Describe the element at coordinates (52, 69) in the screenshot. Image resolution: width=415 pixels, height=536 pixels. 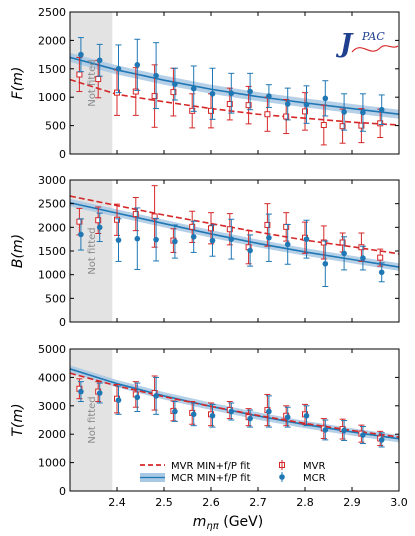
I see `y-tick-label: 1500` at that location.